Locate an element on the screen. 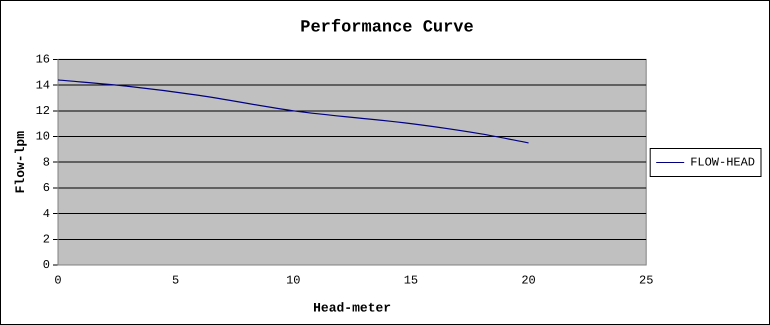 The width and height of the screenshot is (770, 325). x-tick-label: 25 is located at coordinates (646, 280).